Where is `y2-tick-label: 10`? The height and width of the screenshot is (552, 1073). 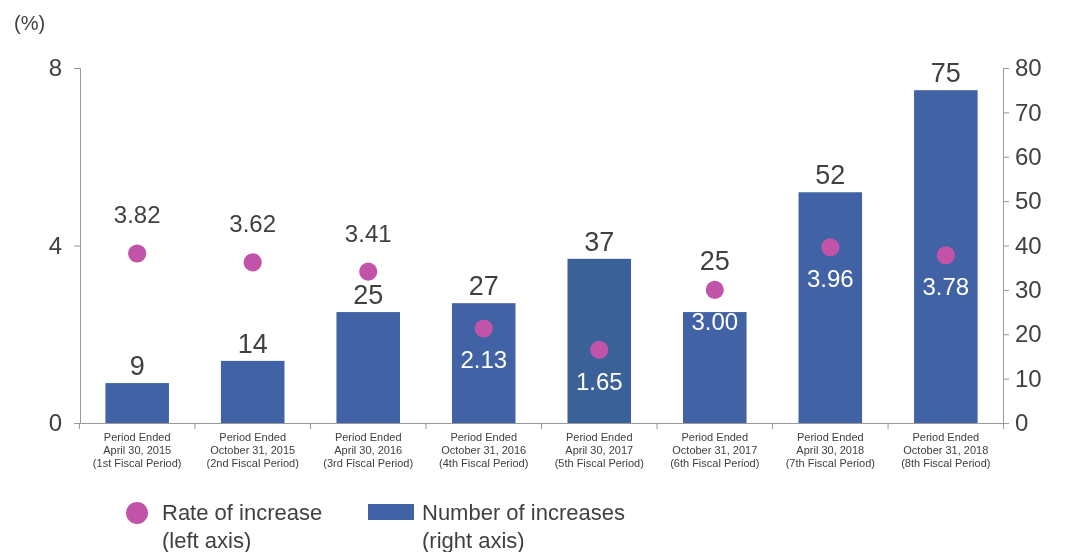
y2-tick-label: 10 is located at coordinates (1028, 378).